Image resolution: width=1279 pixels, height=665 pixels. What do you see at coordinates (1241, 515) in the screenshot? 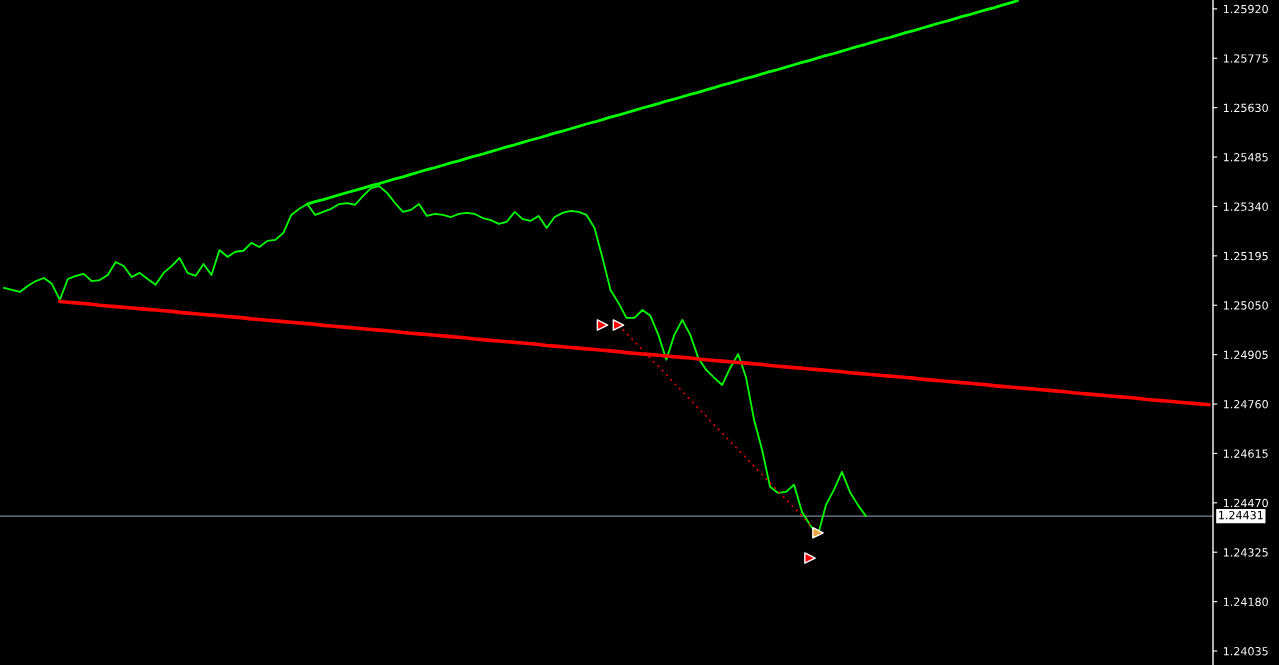
I see `ref-line-label: 1.24431` at bounding box center [1241, 515].